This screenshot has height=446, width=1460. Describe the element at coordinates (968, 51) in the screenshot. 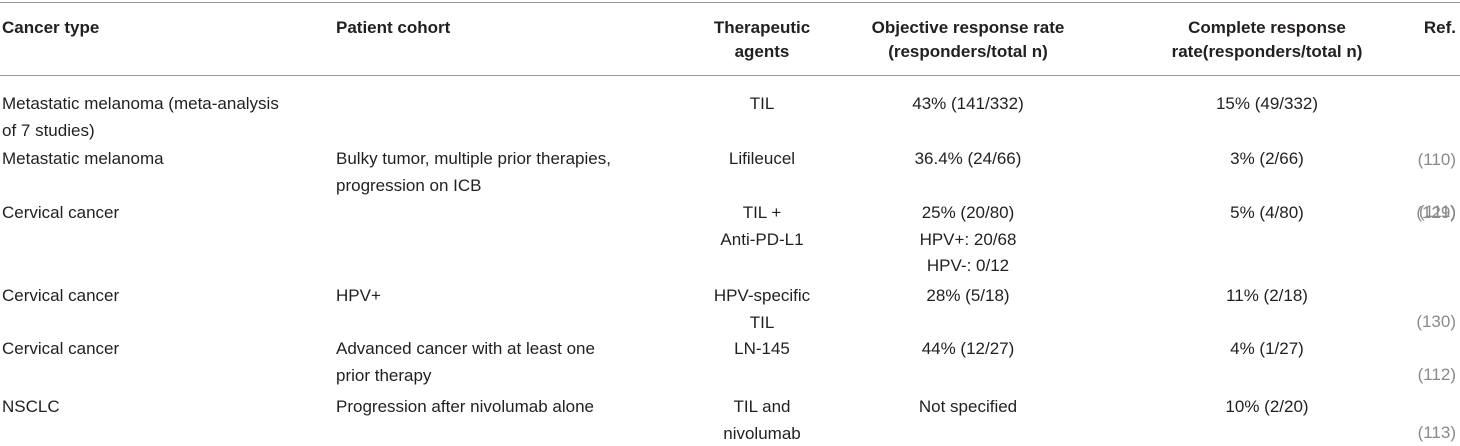

I see `header-cell: (responders/total n)` at that location.